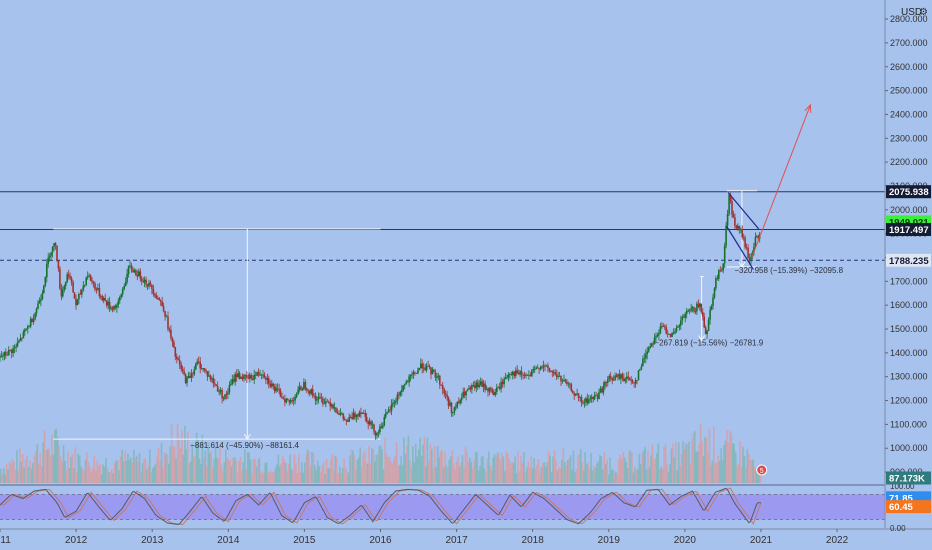 The width and height of the screenshot is (932, 550). What do you see at coordinates (788, 270) in the screenshot?
I see `measure-label: −320.958 (−15.39%) −32095.8` at bounding box center [788, 270].